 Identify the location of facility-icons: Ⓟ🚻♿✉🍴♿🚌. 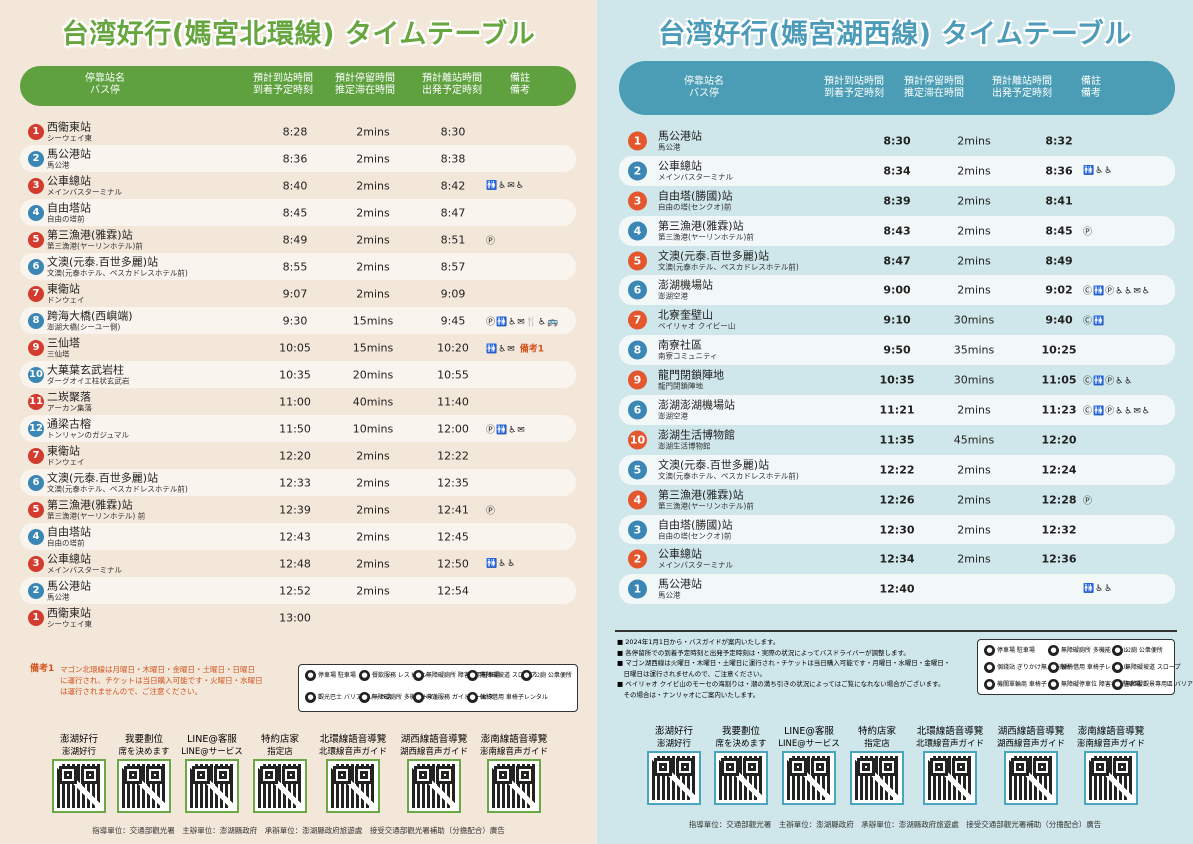
(523, 322).